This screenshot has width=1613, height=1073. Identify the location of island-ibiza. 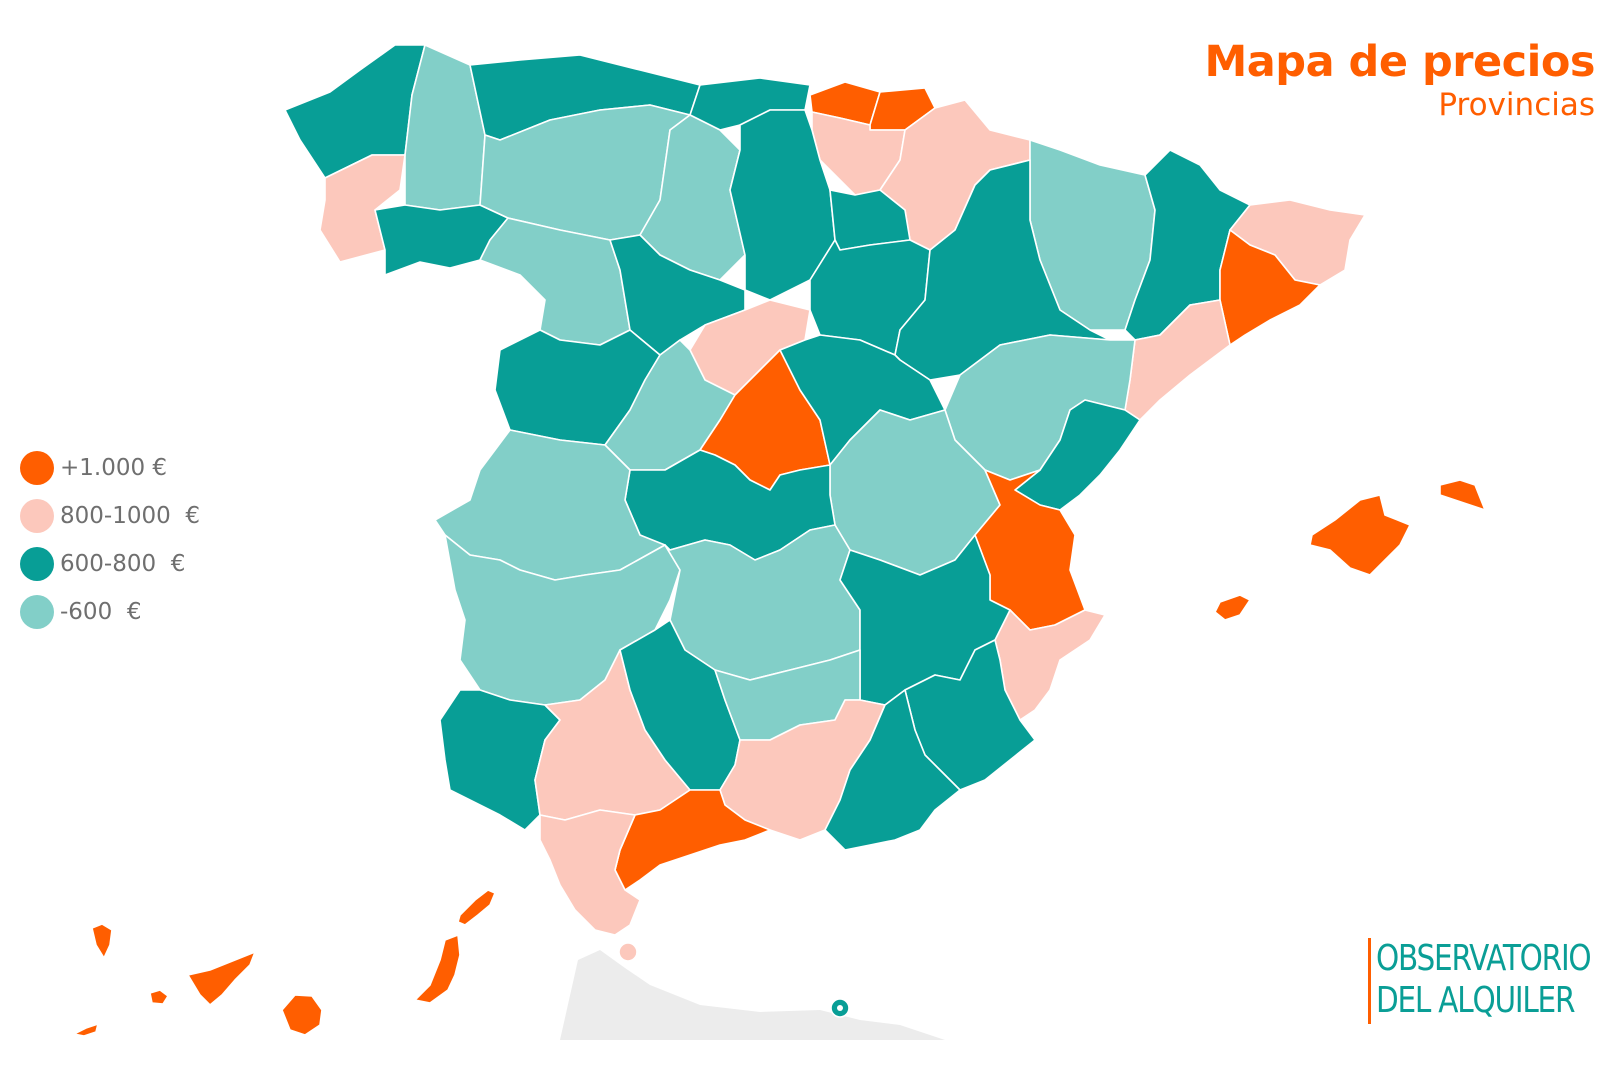
(1232, 607).